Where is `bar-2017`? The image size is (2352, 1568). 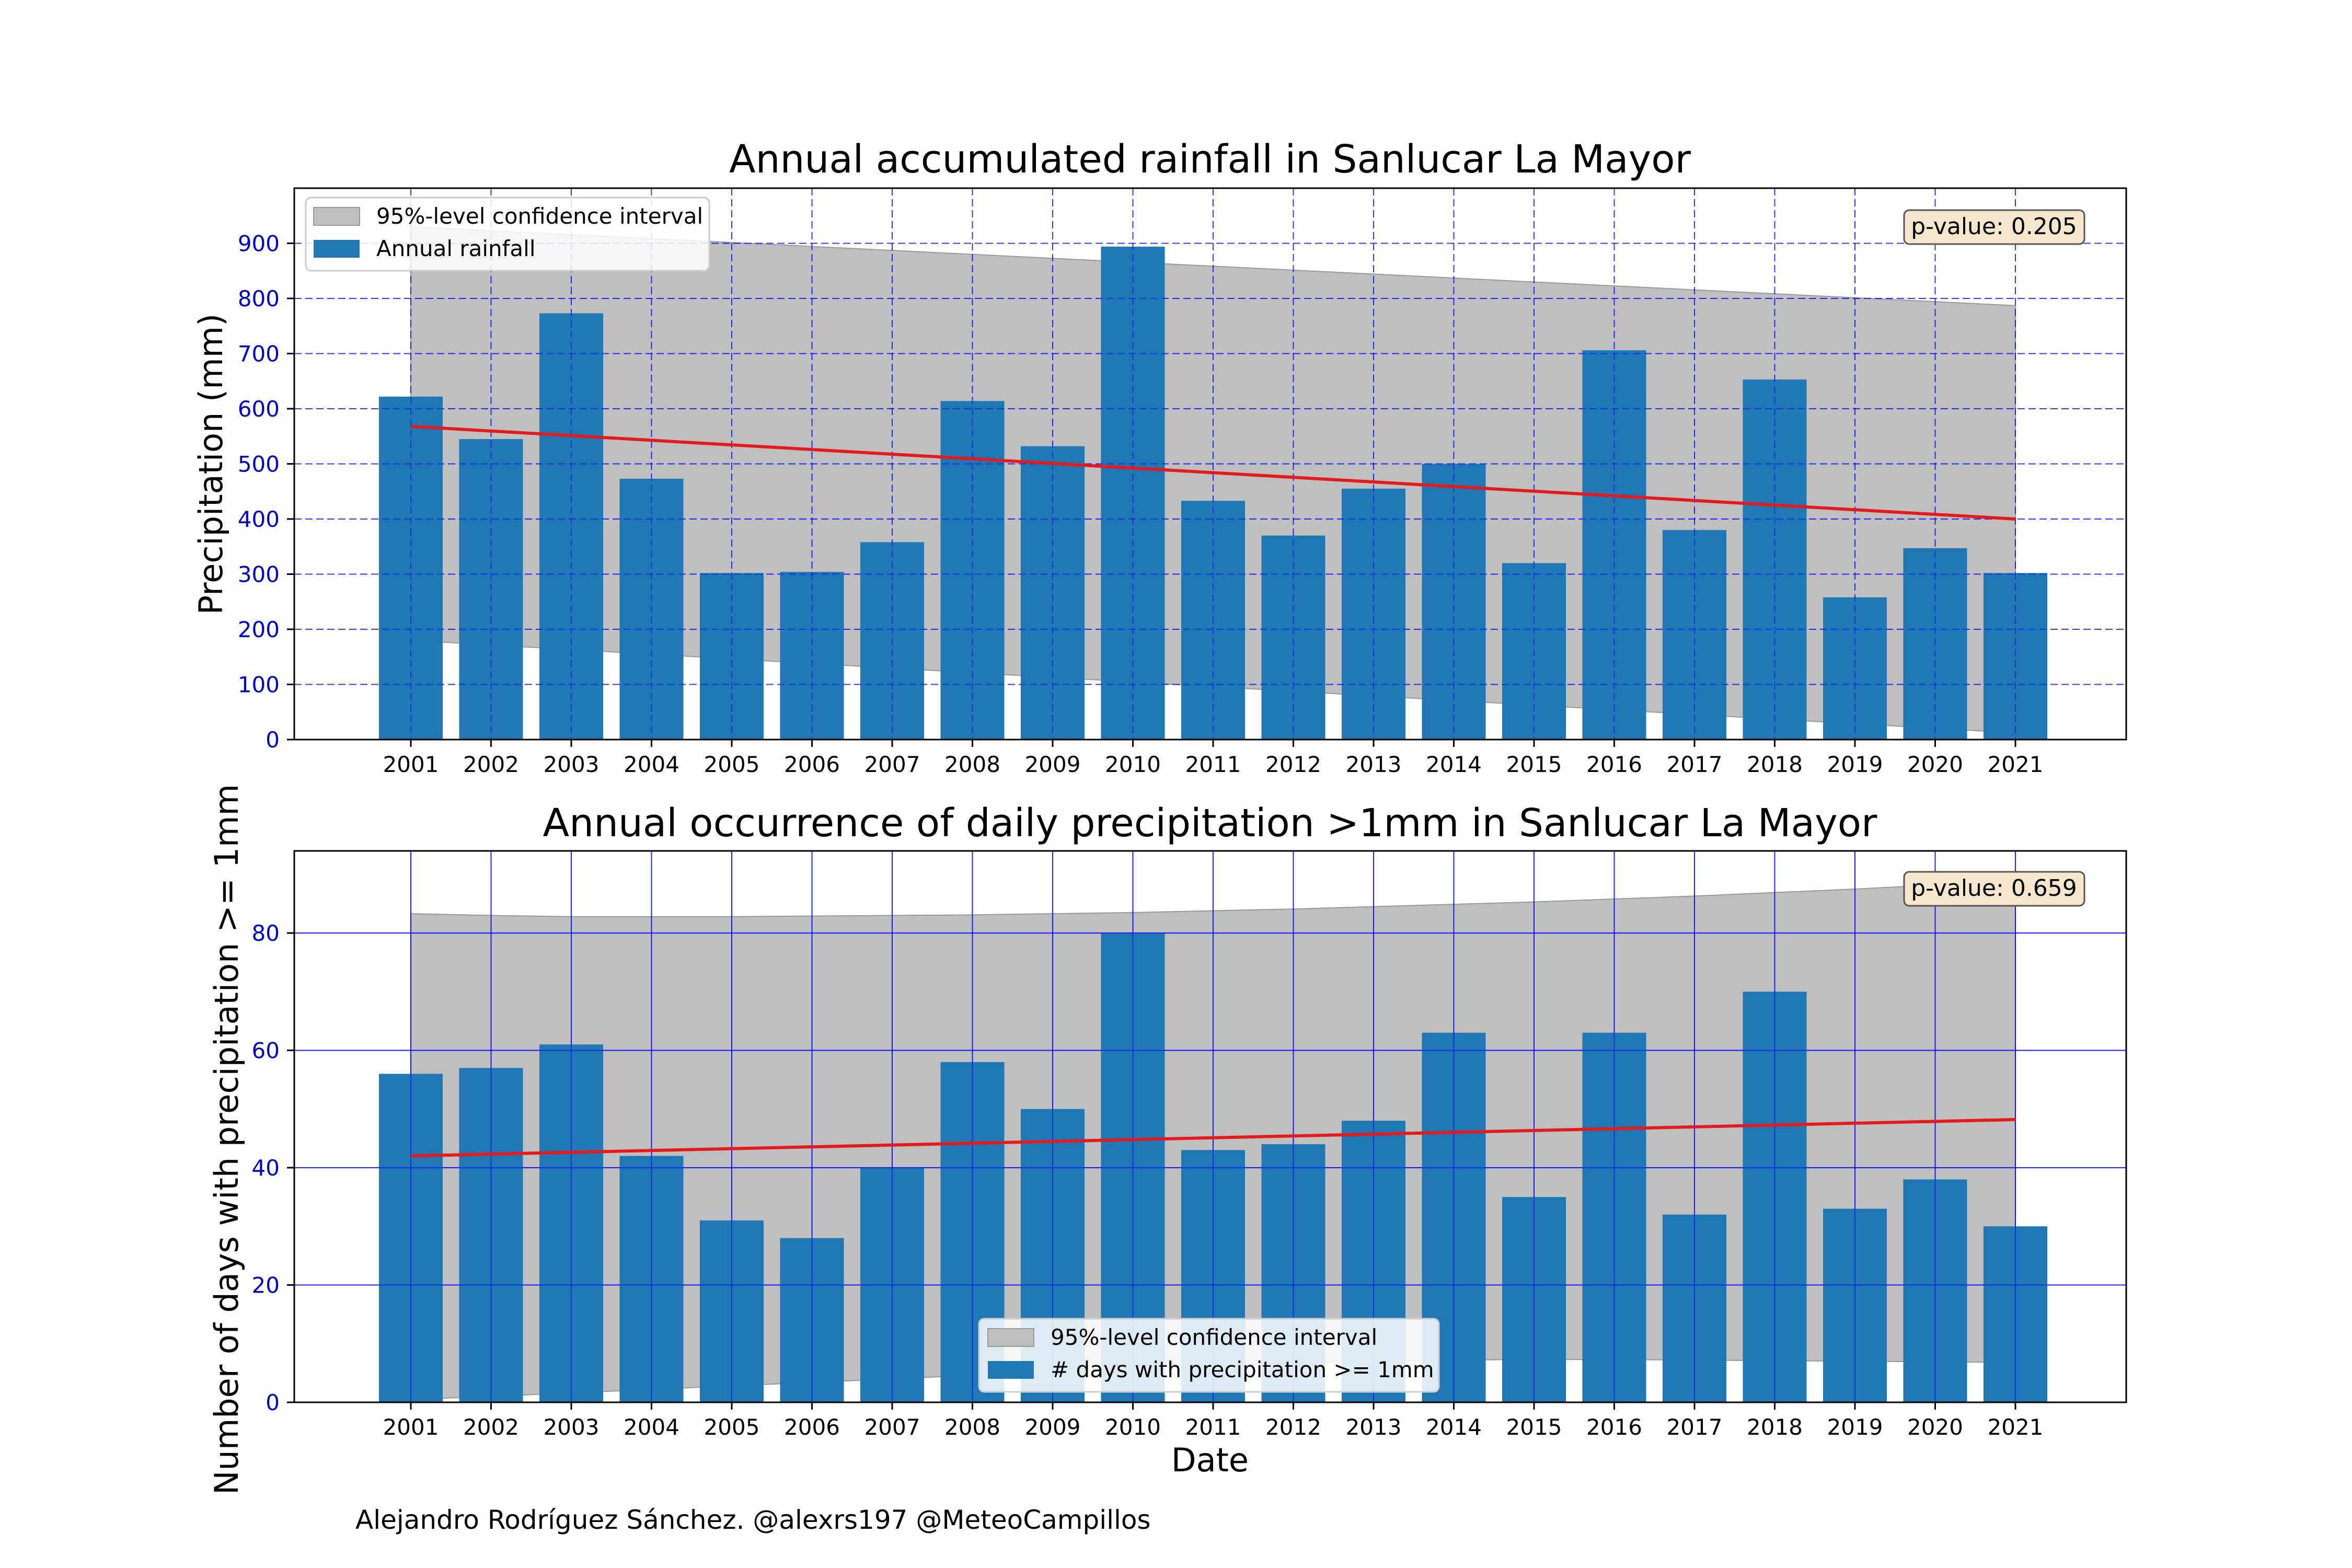
bar-2017 is located at coordinates (1694, 635).